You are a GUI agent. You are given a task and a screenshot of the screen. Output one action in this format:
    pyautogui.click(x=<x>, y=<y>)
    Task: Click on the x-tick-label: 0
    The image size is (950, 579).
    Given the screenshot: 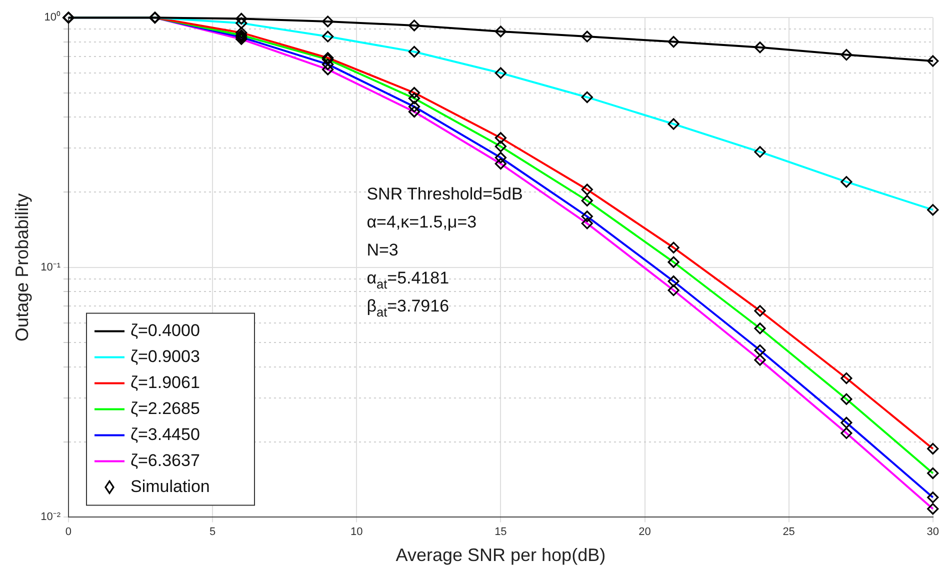 What is the action you would take?
    pyautogui.click(x=68, y=532)
    